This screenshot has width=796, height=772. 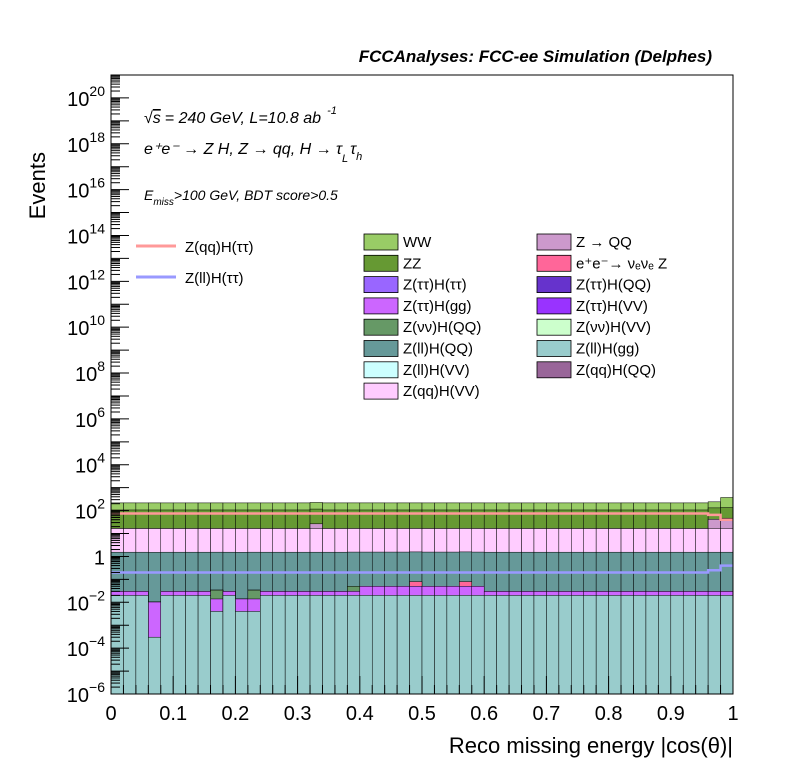 What do you see at coordinates (484, 714) in the screenshot?
I see `x-tick-label: 0.6` at bounding box center [484, 714].